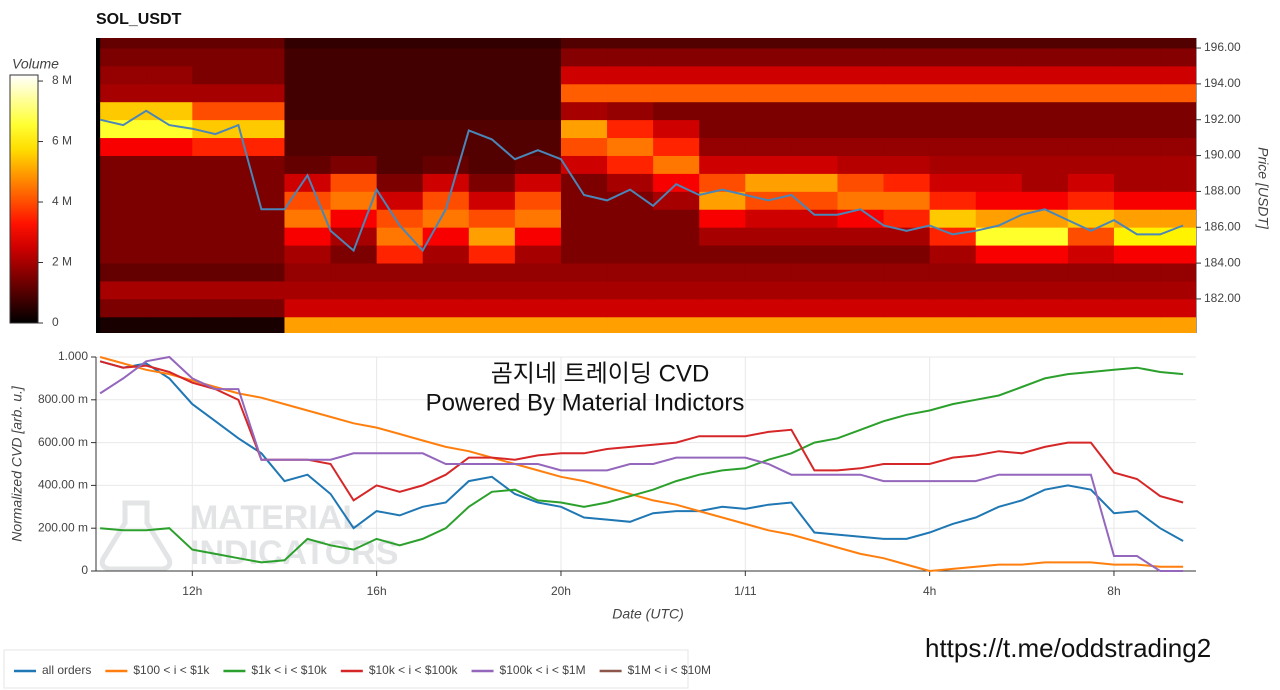 The image size is (1280, 690). What do you see at coordinates (62, 141) in the screenshot?
I see `colorbar-tick-label: 6 M` at bounding box center [62, 141].